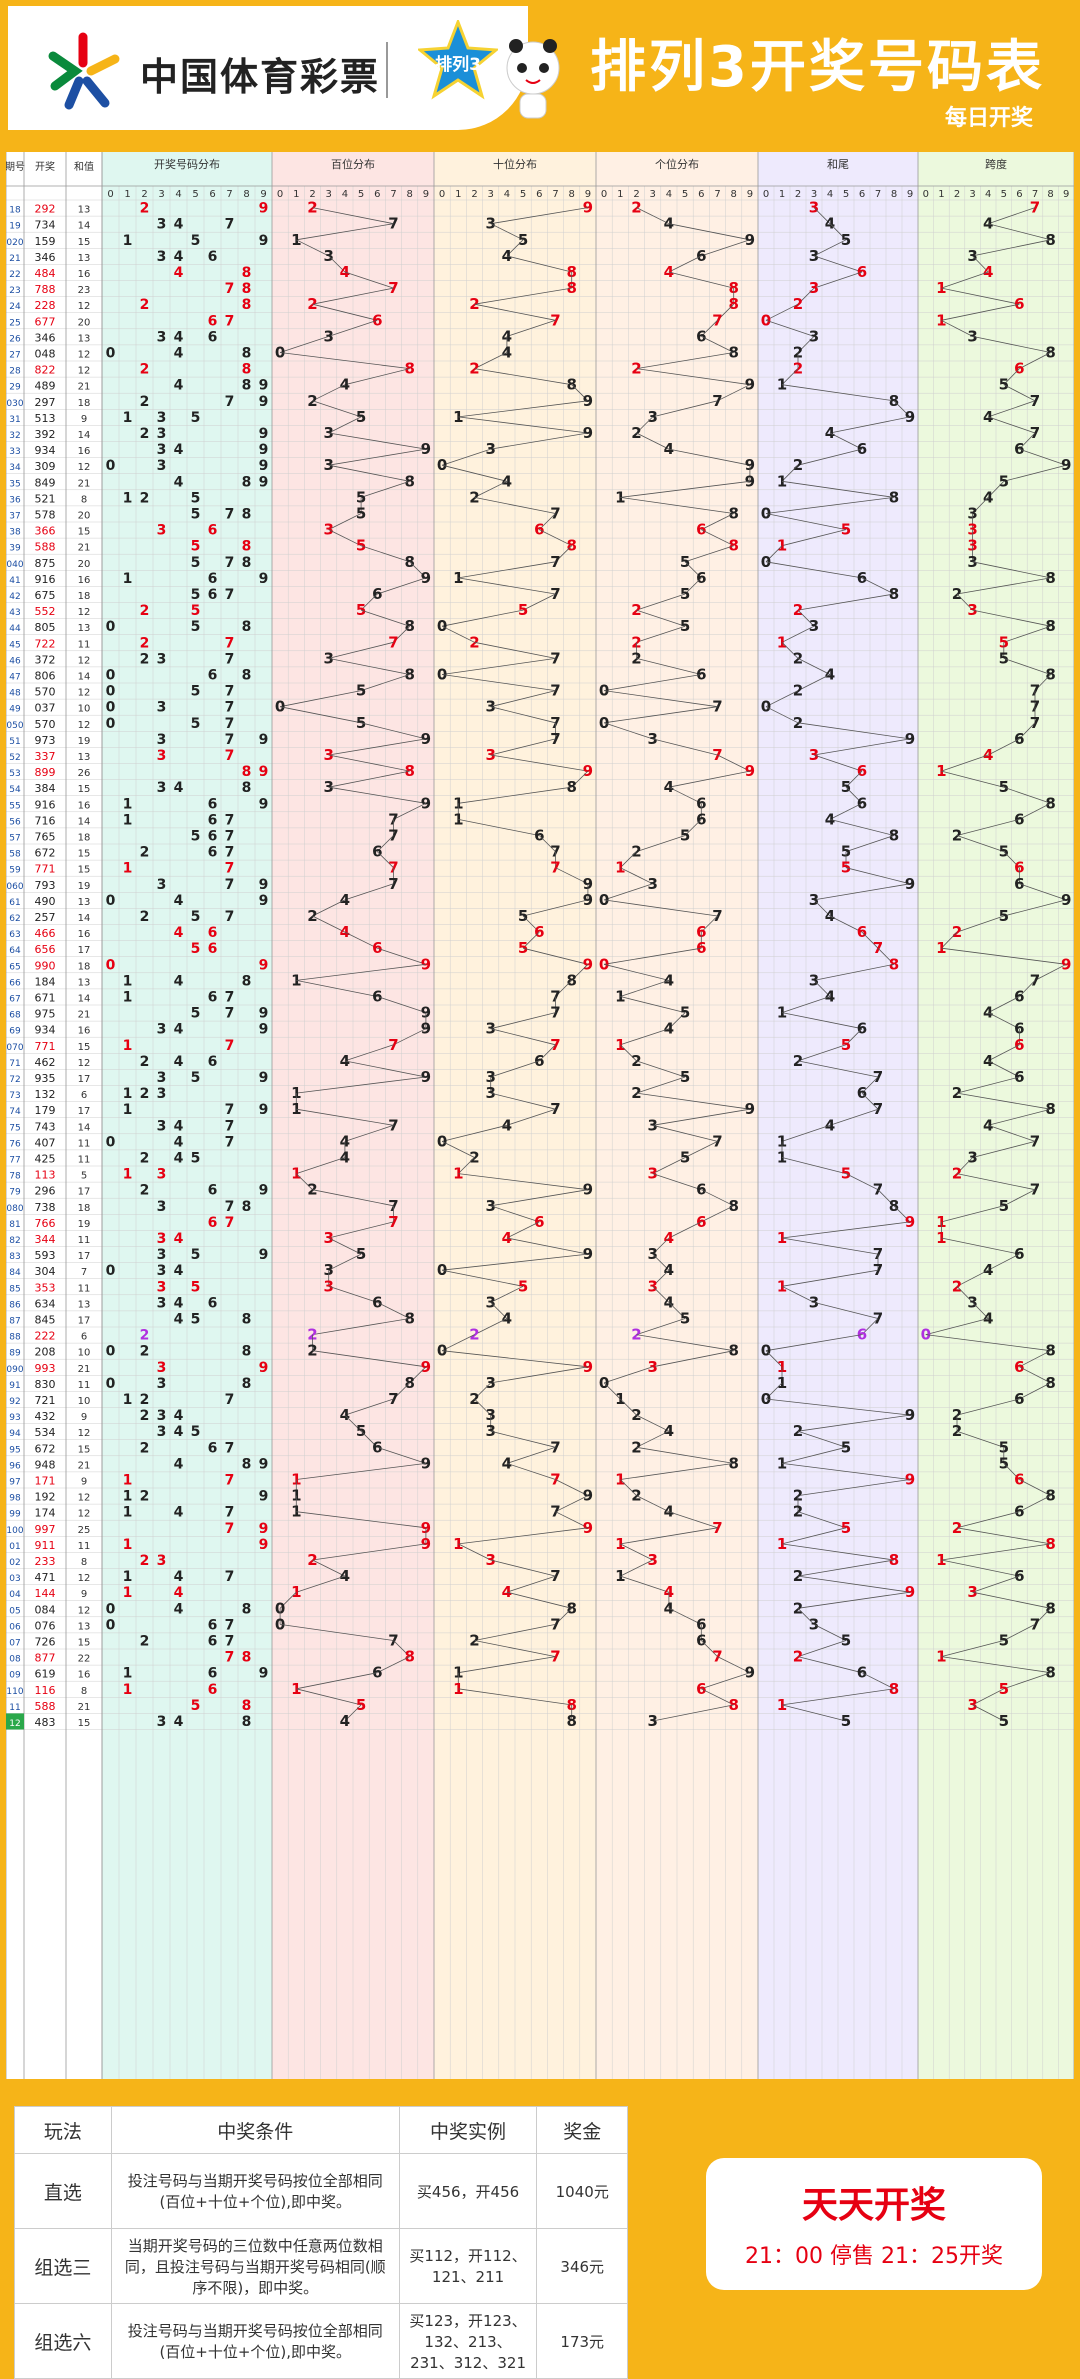  What do you see at coordinates (685, 194) in the screenshot?
I see `digit-header: 5` at bounding box center [685, 194].